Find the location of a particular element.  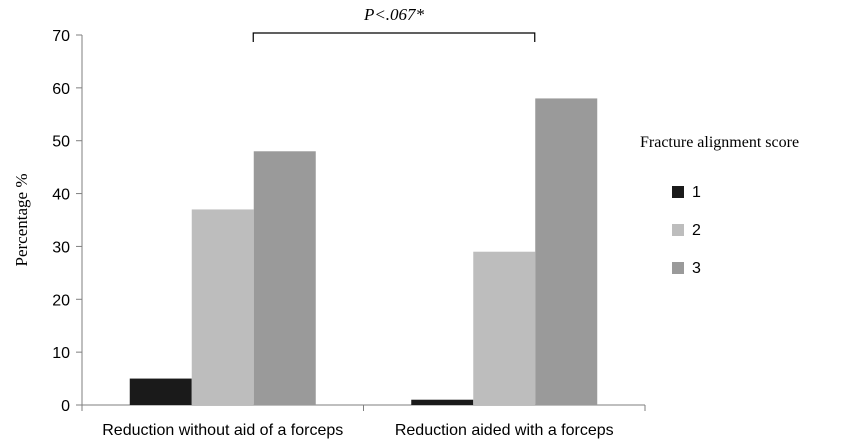

y-tick-label: 20 is located at coordinates (61, 300).